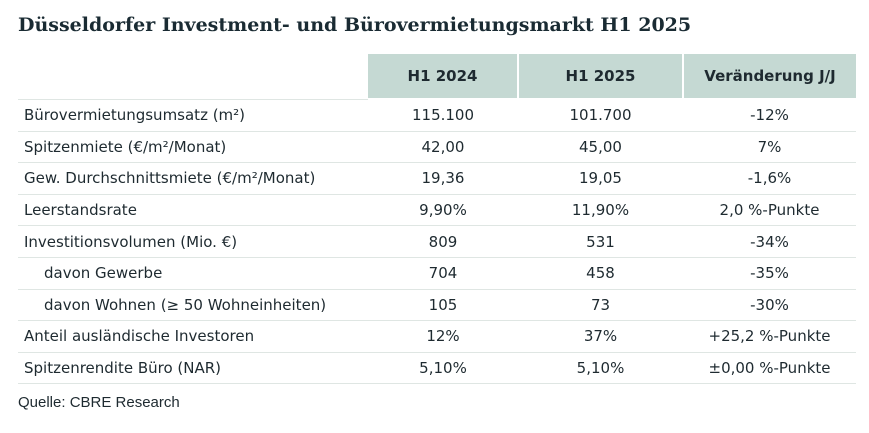 This screenshot has width=869, height=433. Describe the element at coordinates (600, 273) in the screenshot. I see `value-h1-2025: 458` at that location.